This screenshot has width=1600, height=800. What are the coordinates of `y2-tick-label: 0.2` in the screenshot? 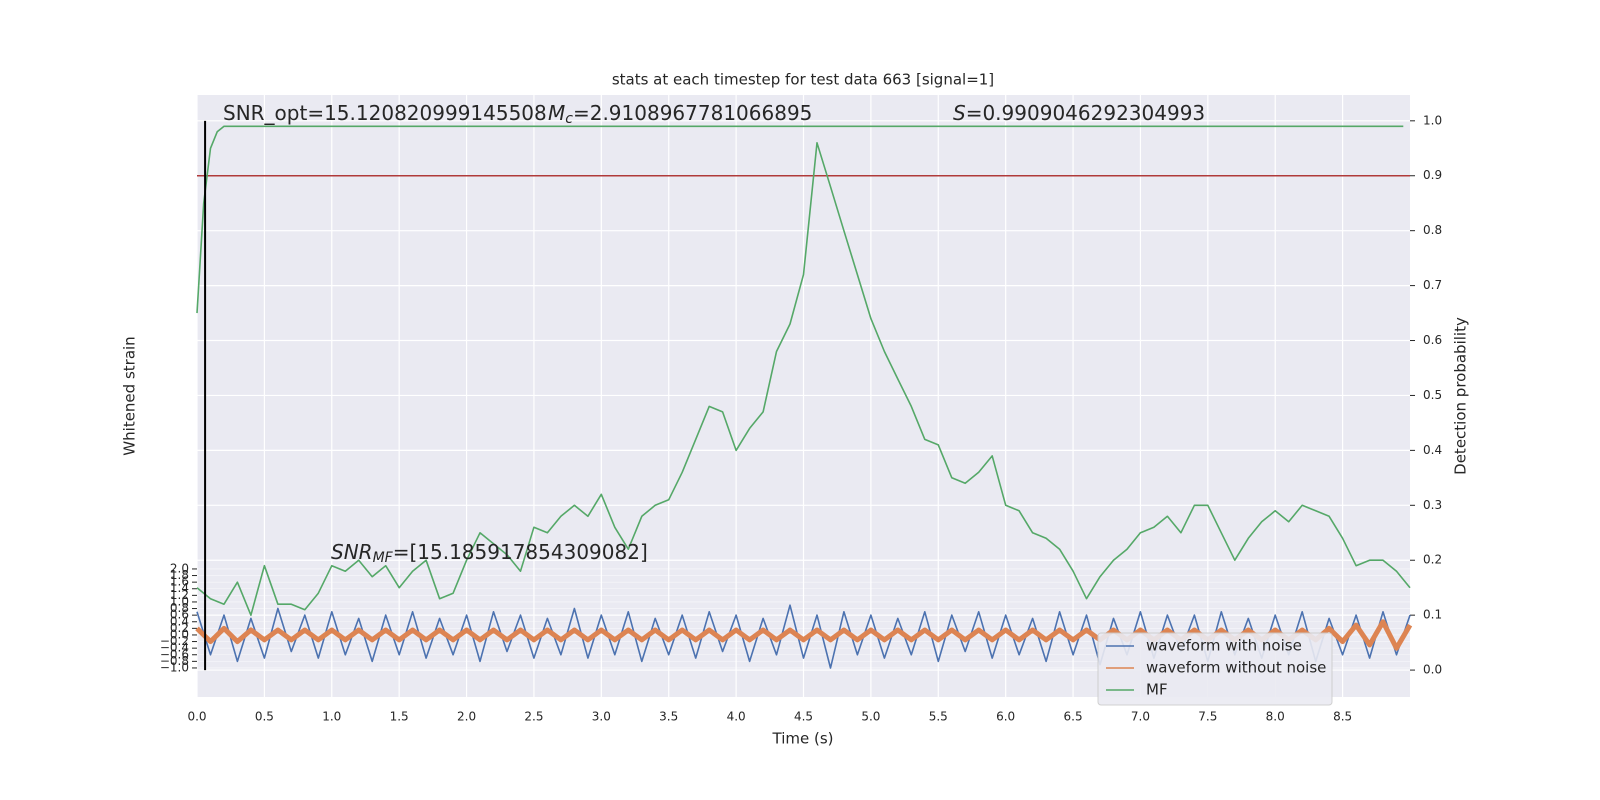 It's located at (1432, 560).